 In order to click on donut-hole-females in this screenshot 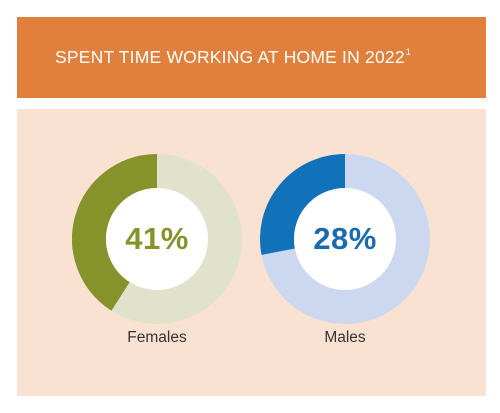, I will do `click(157, 239)`.